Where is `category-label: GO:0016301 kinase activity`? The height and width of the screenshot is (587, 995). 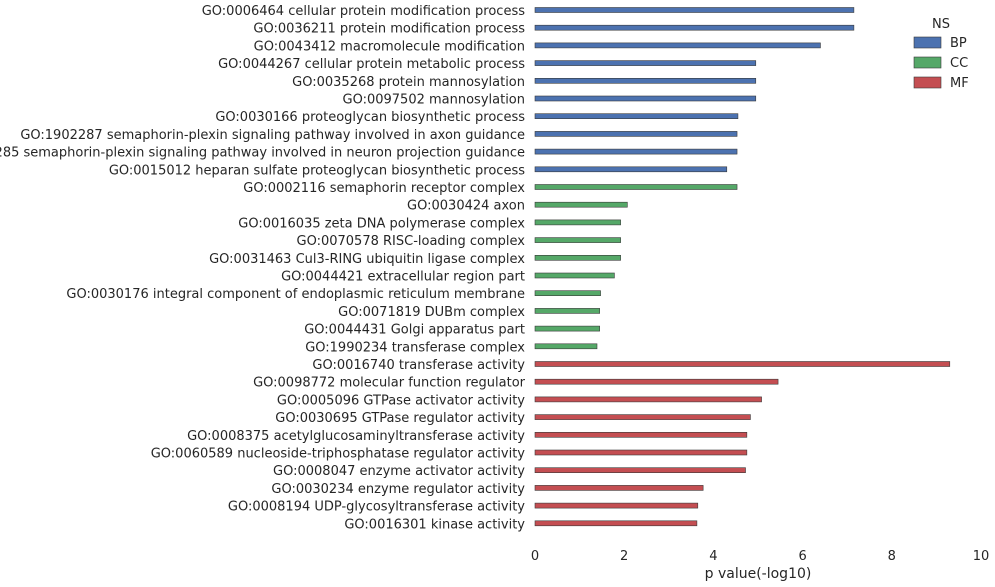
category-label: GO:0016301 kinase activity is located at coordinates (434, 524).